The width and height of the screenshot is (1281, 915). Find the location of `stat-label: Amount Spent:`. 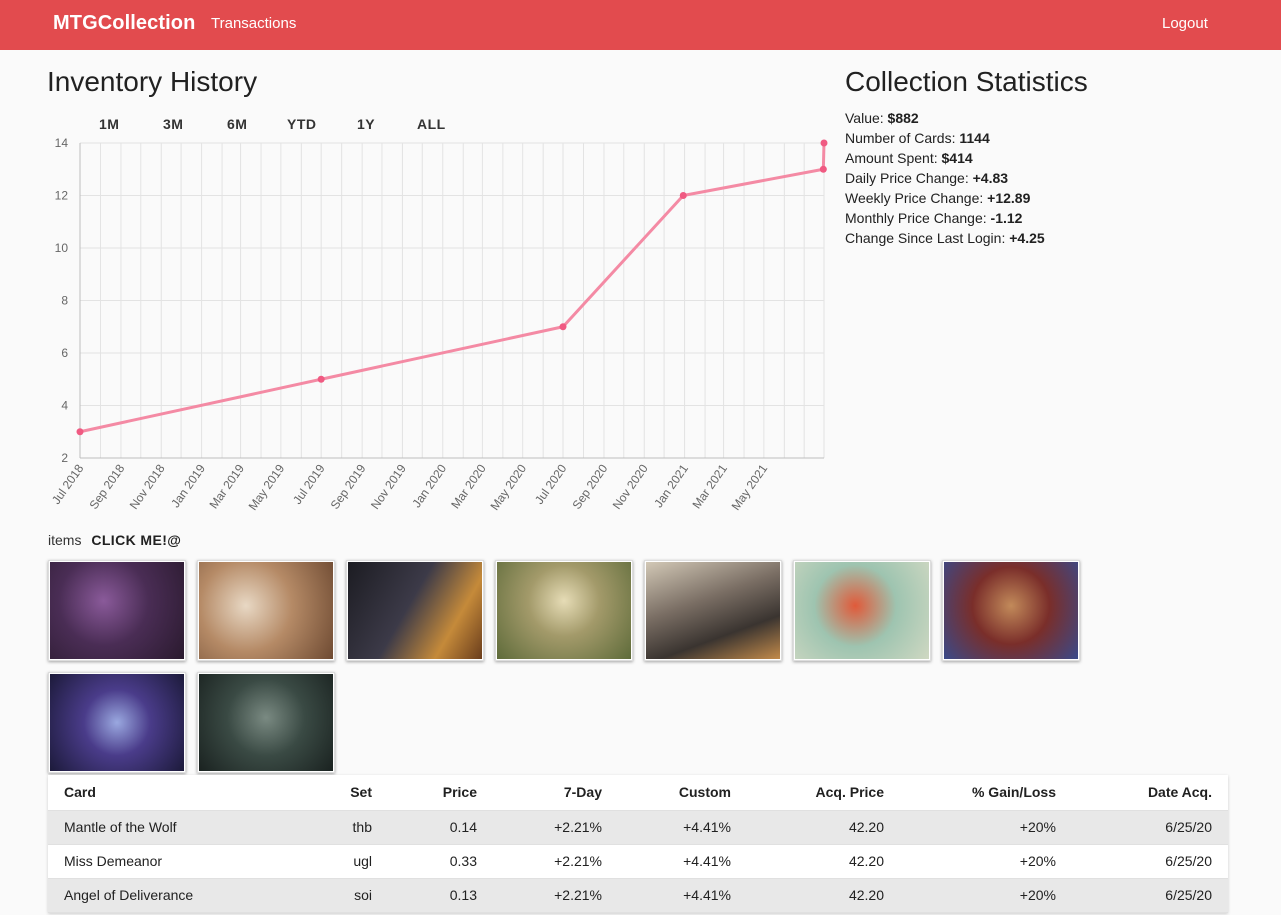

stat-label: Amount Spent: is located at coordinates (893, 158).